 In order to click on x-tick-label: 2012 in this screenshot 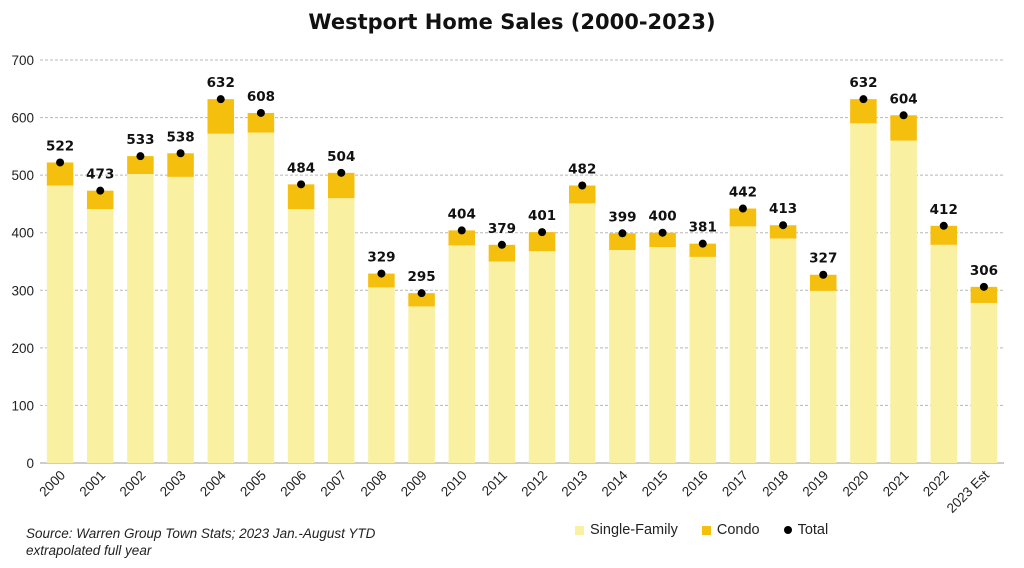, I will do `click(534, 484)`.